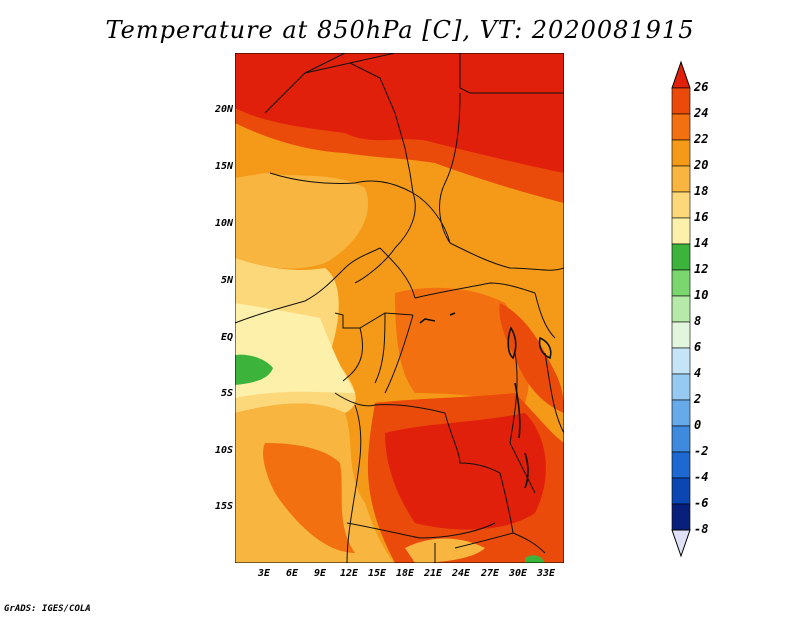  Describe the element at coordinates (223, 450) in the screenshot. I see `lat-label-10s: 10S` at that location.